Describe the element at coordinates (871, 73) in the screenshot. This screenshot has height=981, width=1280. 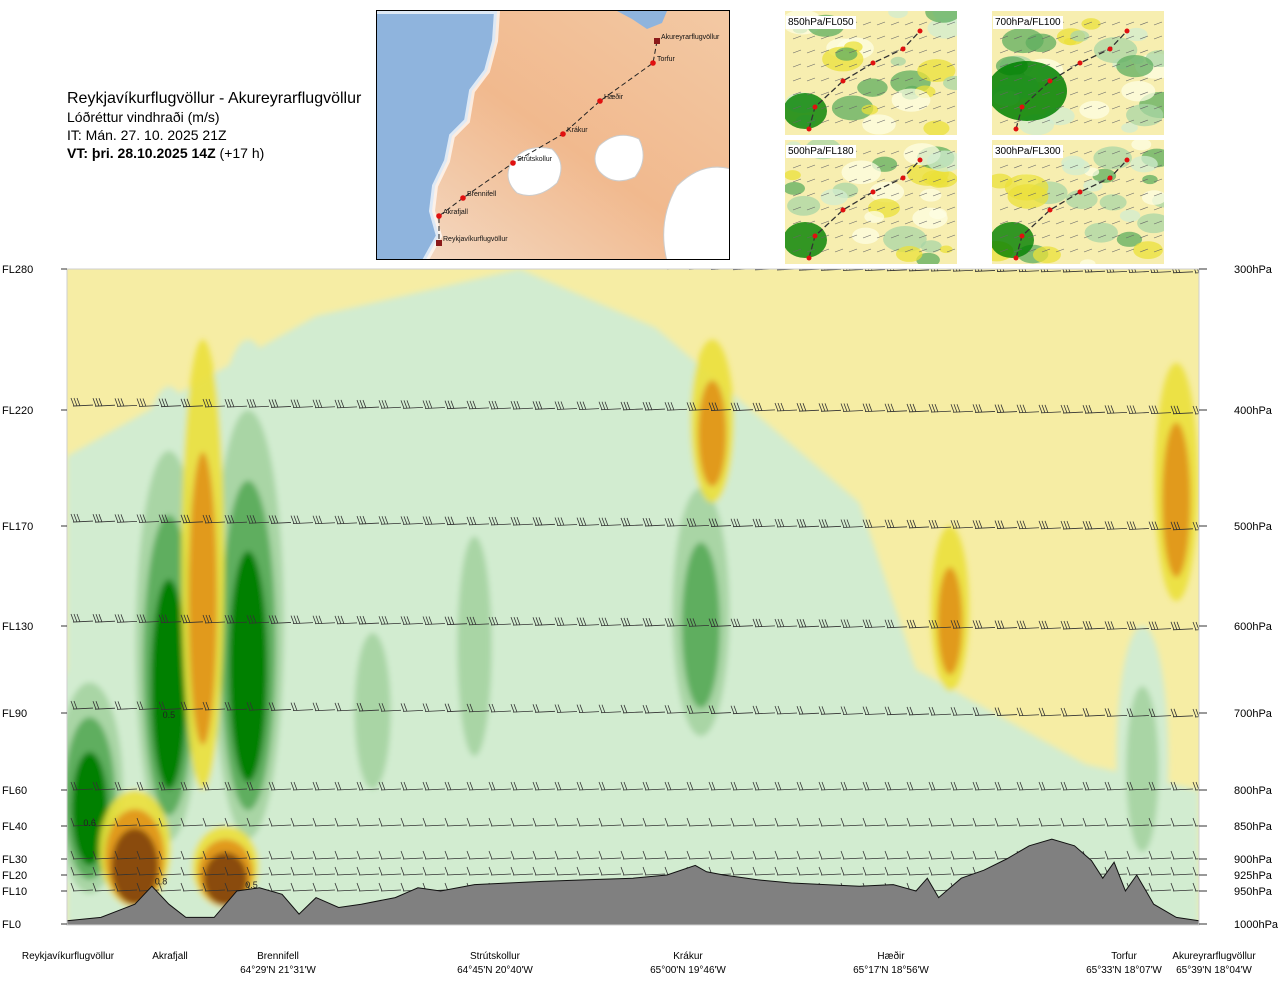
I see `thumbnail-0: 850hPa/FL050` at that location.